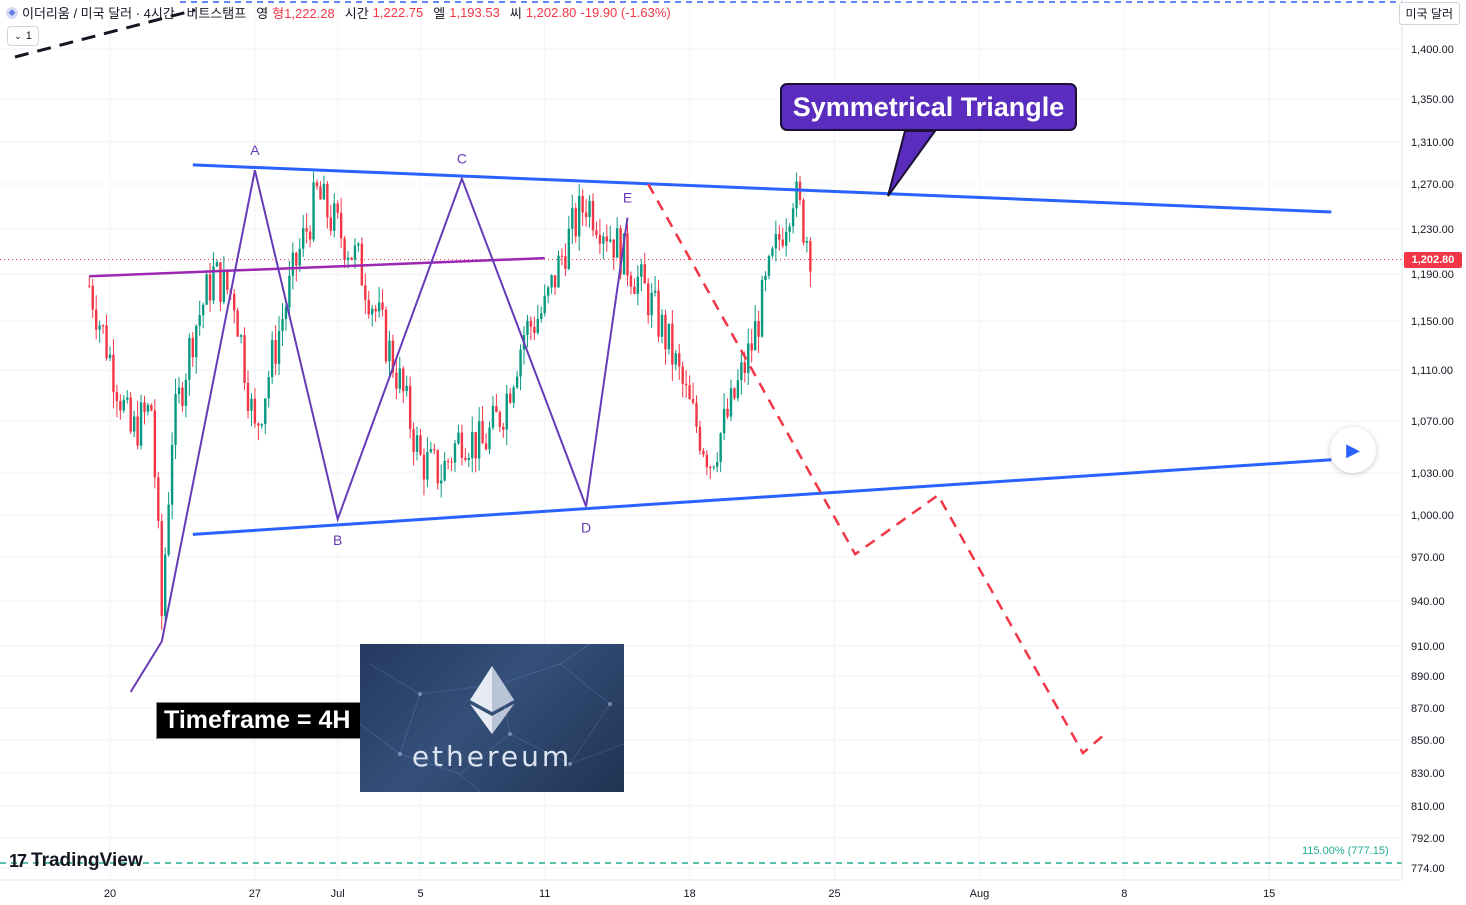 This screenshot has height=905, width=1466. What do you see at coordinates (1432, 322) in the screenshot?
I see `price-tick-label: 1,150.00` at bounding box center [1432, 322].